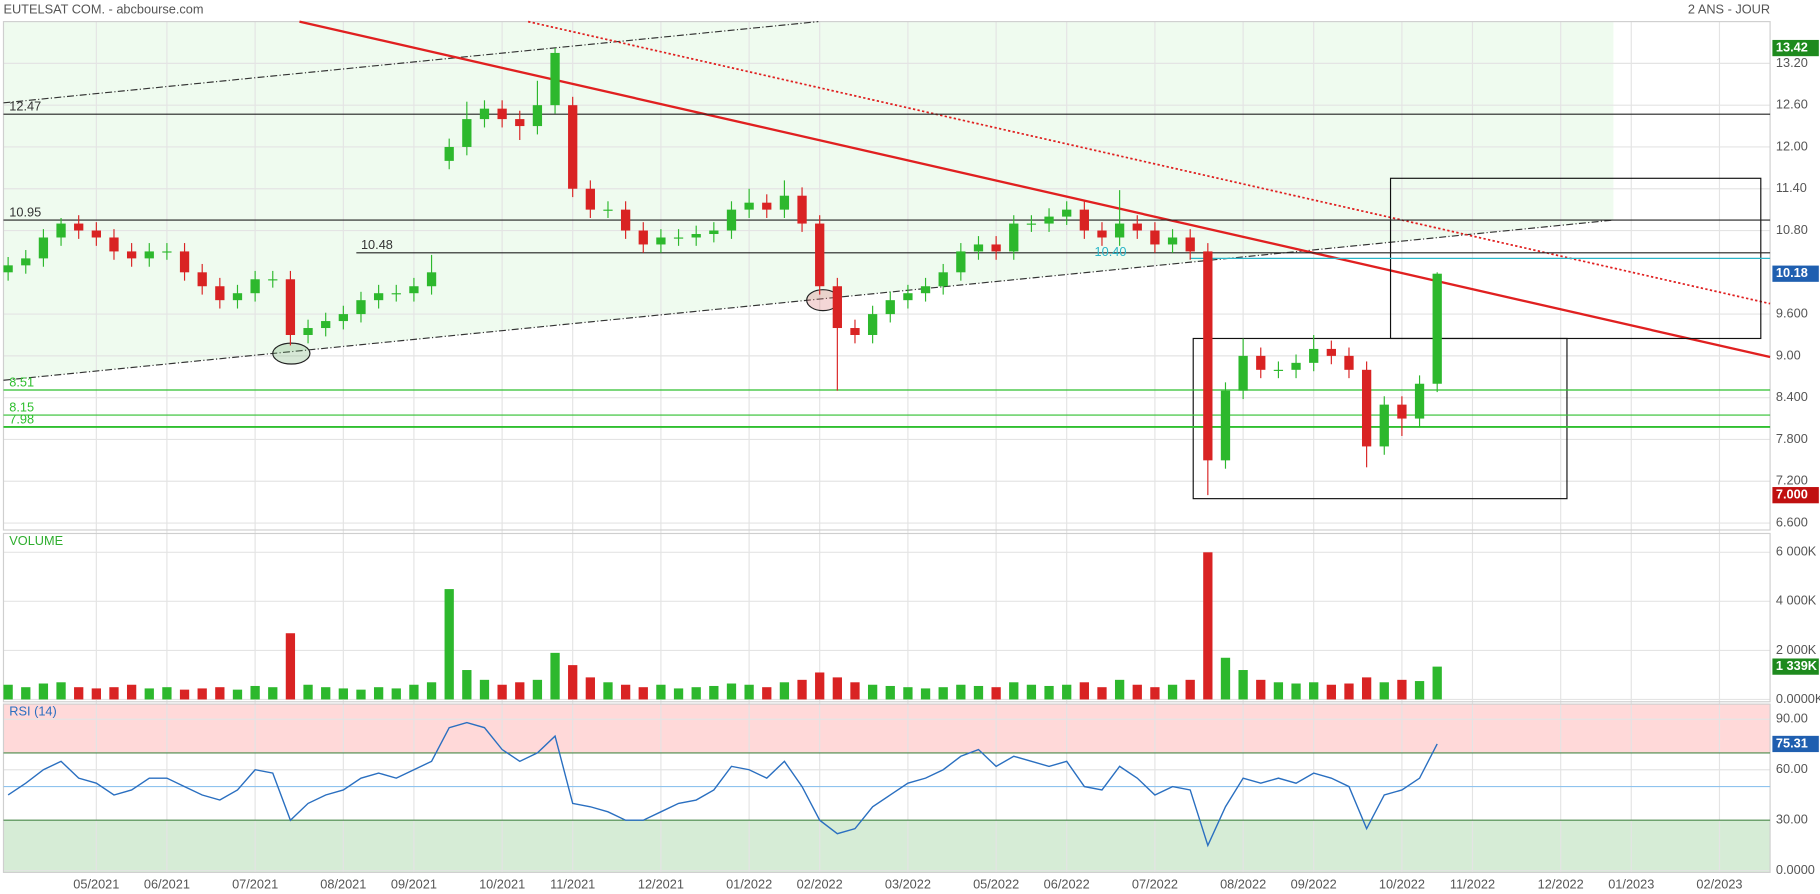  I want to click on x-tick-label: 02/2023, so click(1719, 884).